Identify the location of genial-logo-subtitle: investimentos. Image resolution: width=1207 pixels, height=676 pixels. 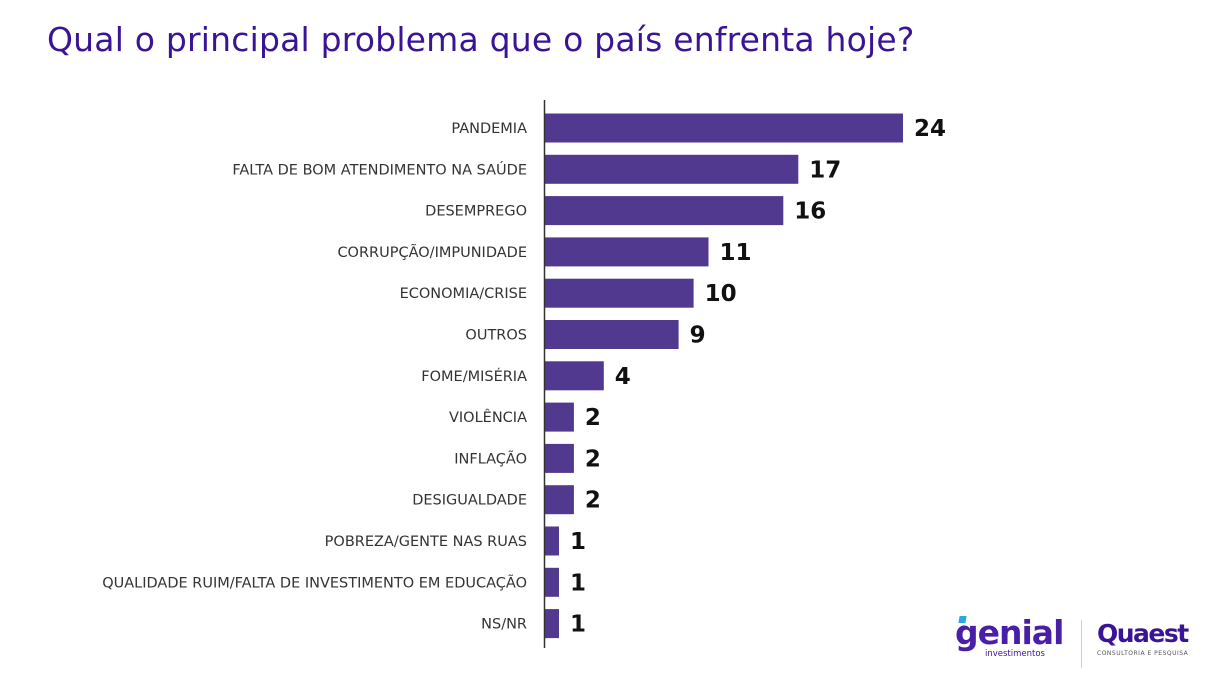
(1015, 654).